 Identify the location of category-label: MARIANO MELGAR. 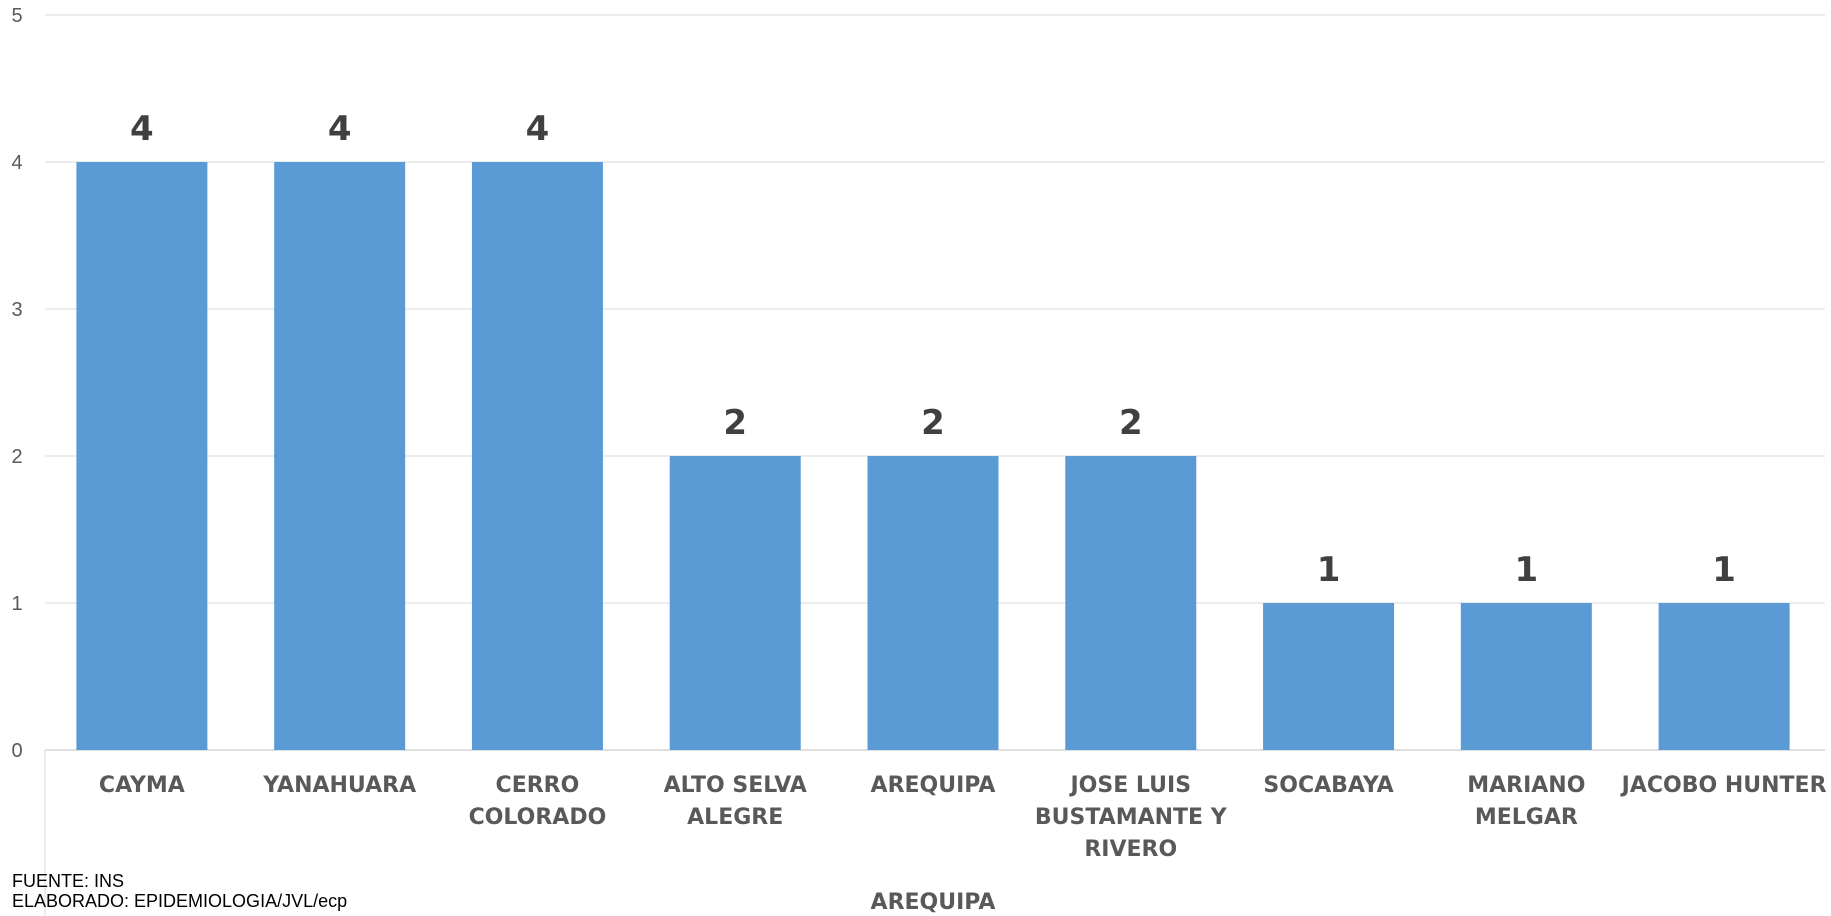
(1526, 801).